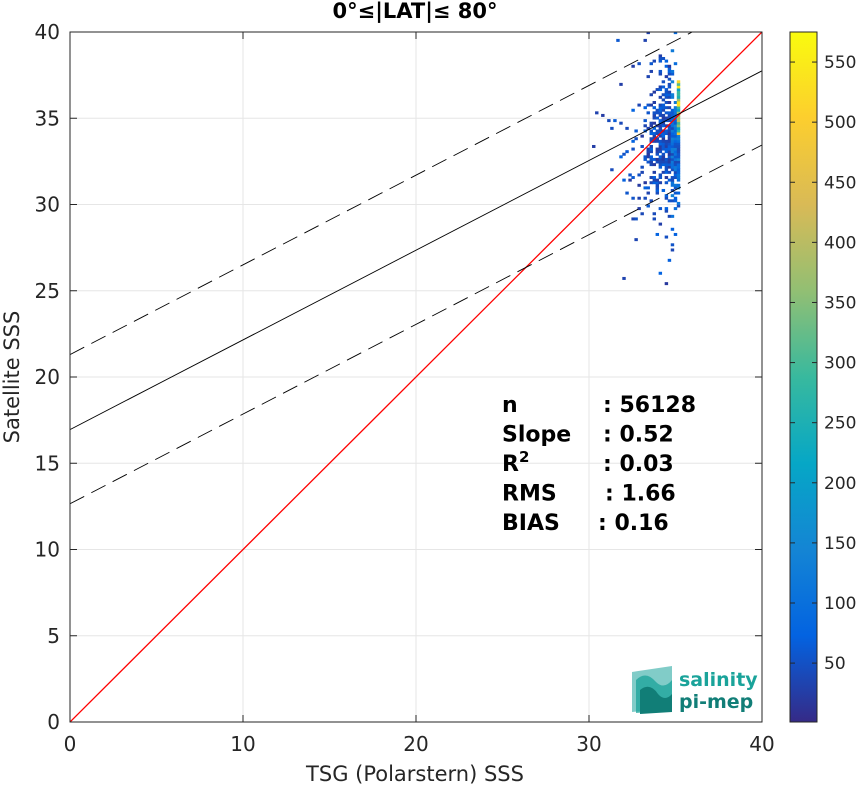 This screenshot has height=789, width=865. I want to click on colorbar-tick-label: 50, so click(835, 664).